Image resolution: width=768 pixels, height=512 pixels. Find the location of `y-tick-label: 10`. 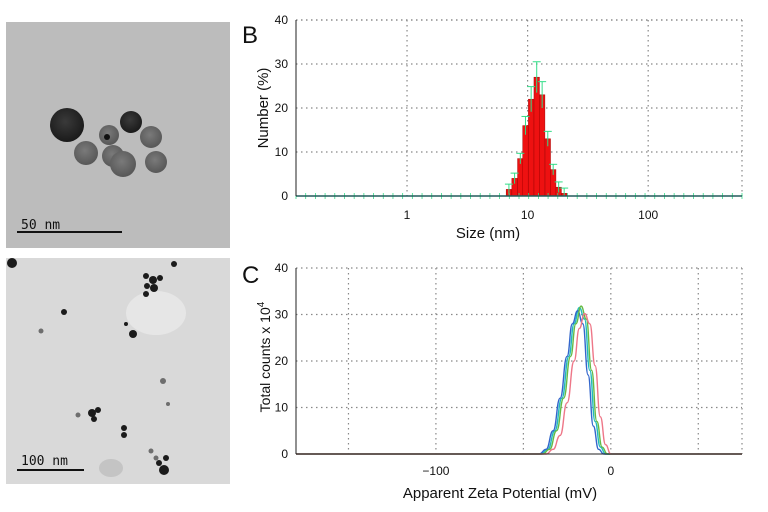

y-tick-label: 10 is located at coordinates (282, 152).